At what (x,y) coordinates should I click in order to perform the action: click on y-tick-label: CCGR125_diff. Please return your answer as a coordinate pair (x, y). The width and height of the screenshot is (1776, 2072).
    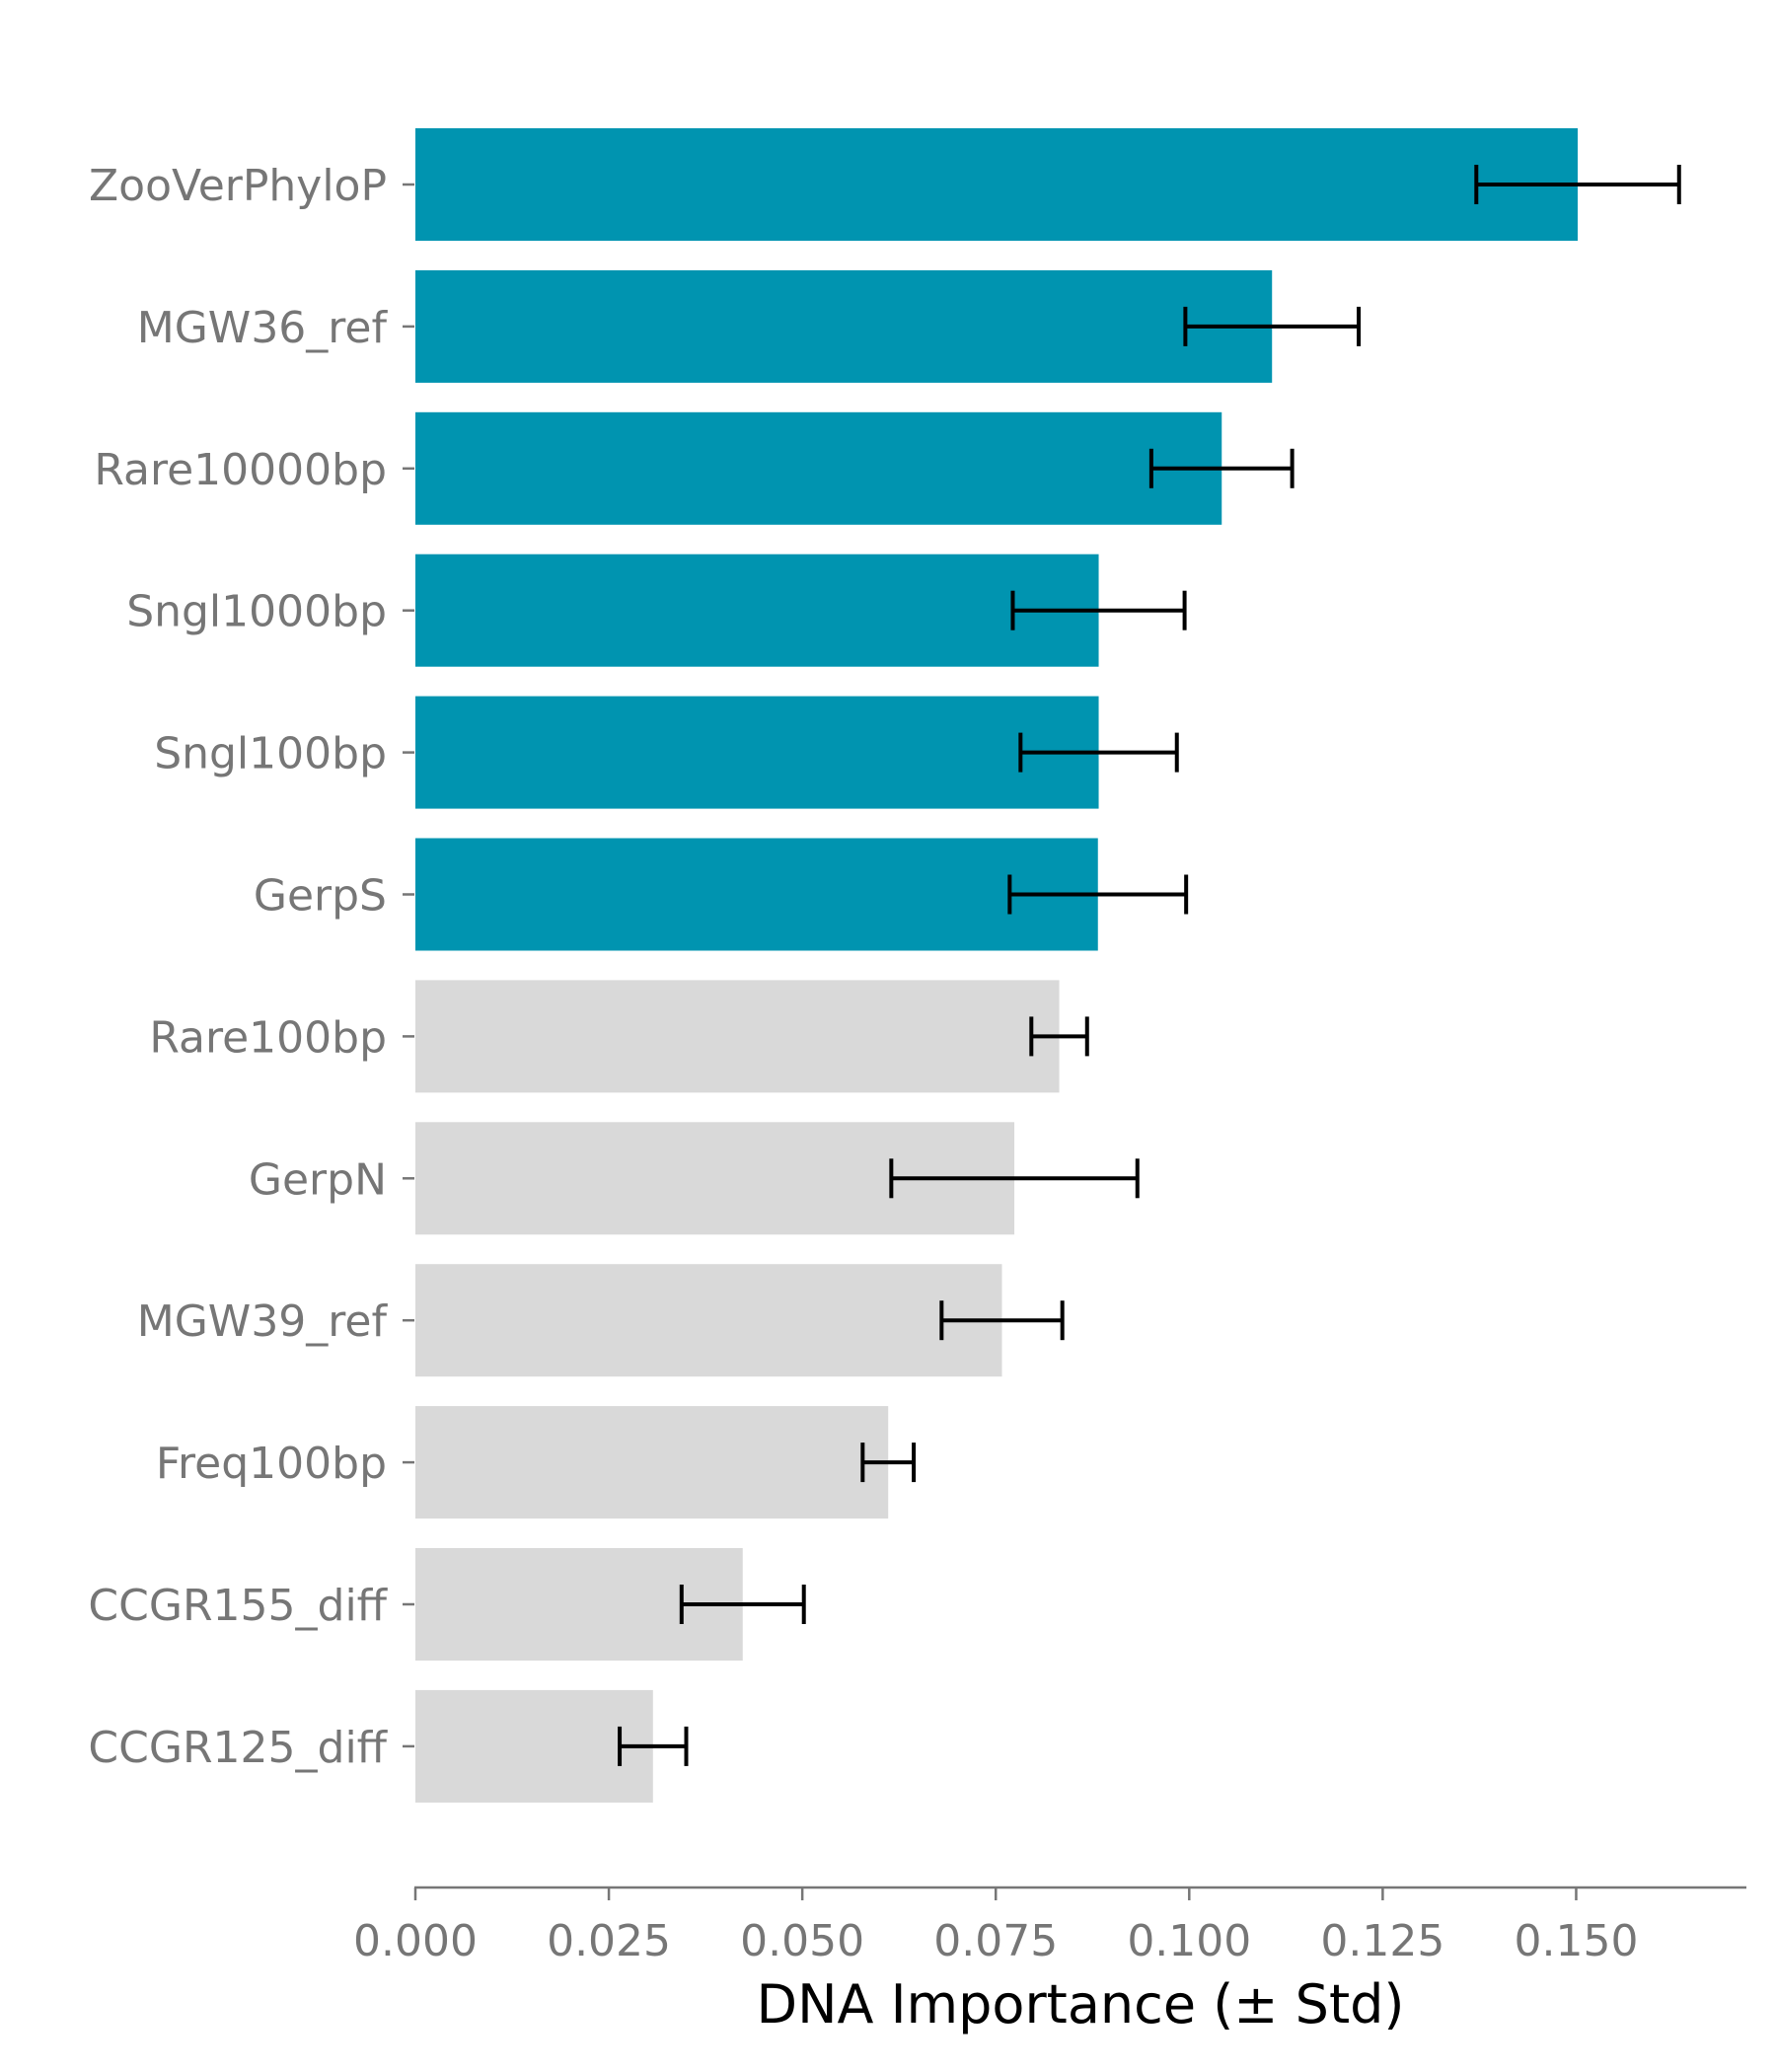
    Looking at the image, I should click on (238, 1748).